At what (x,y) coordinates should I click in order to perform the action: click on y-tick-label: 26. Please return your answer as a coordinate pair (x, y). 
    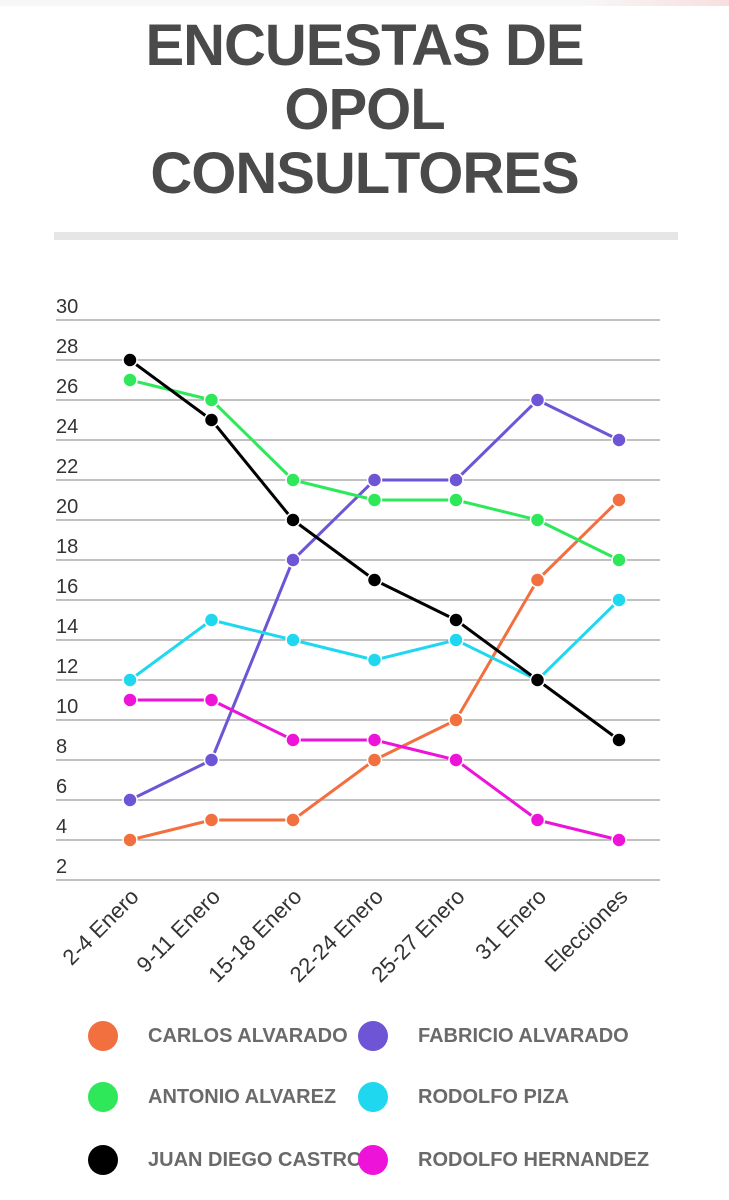
    Looking at the image, I should click on (67, 387).